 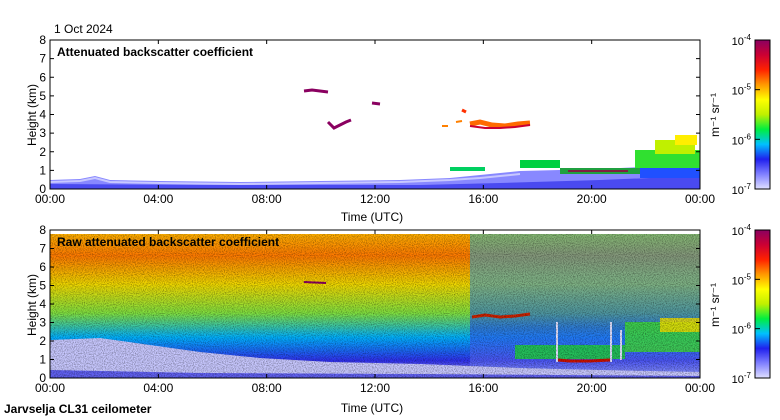 I want to click on low-layer-d, so click(x=598, y=171).